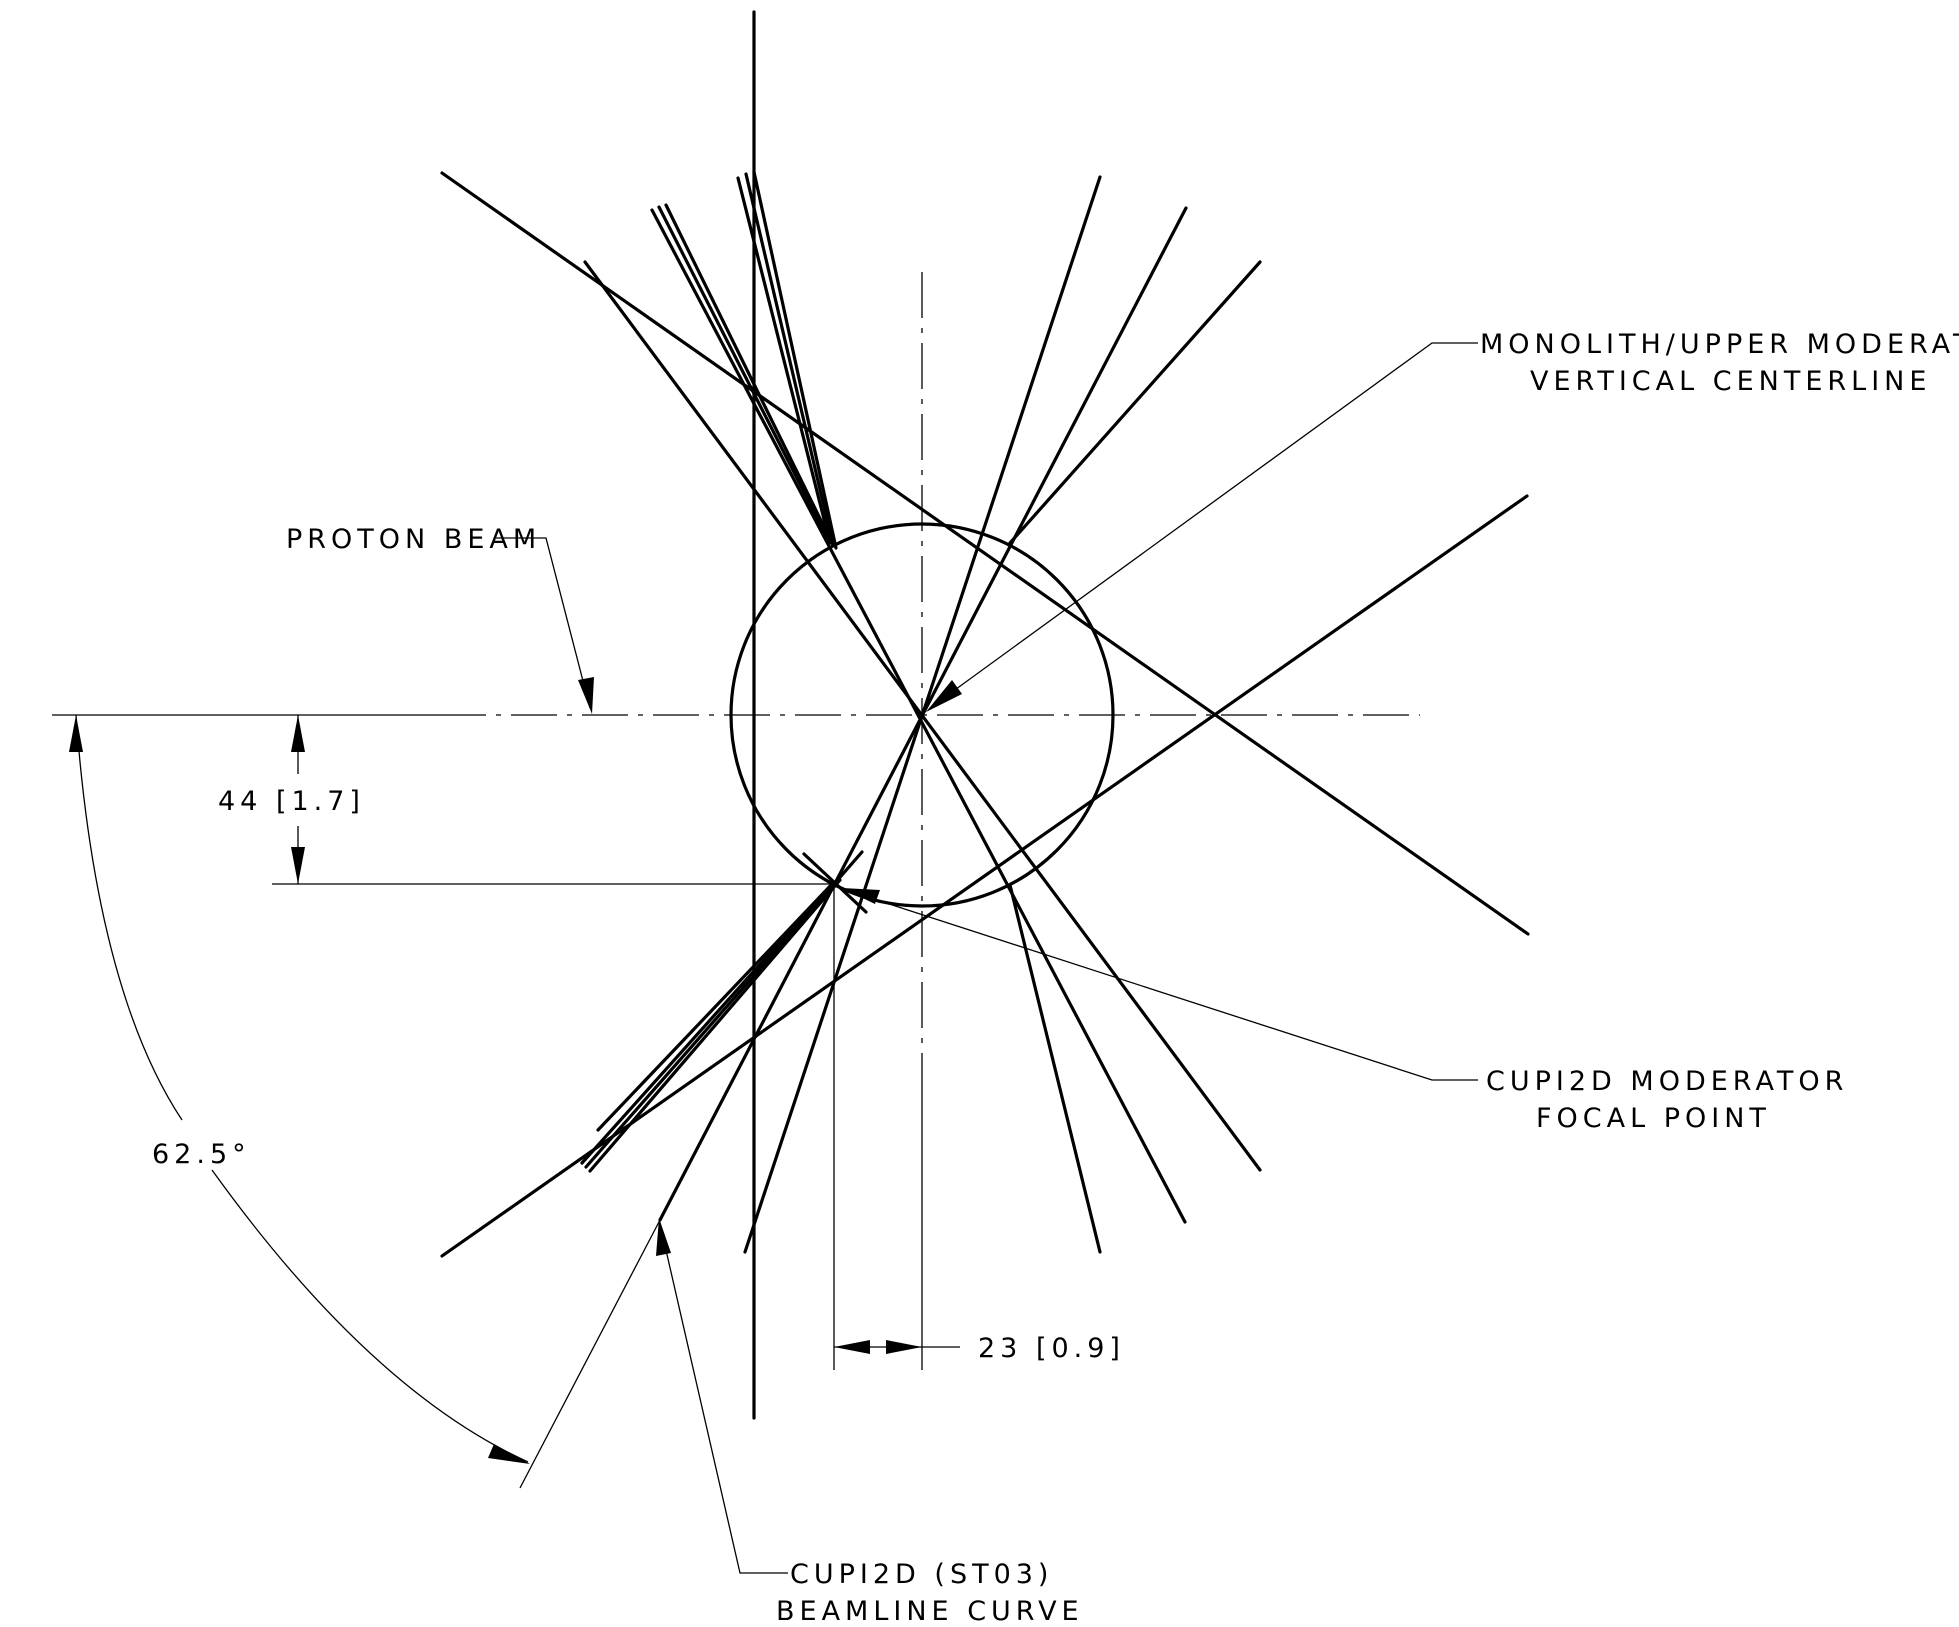 The image size is (1959, 1627). Describe the element at coordinates (1667, 1081) in the screenshot. I see `focal-point-label-line1: CUPI2D MODERATOR` at that location.